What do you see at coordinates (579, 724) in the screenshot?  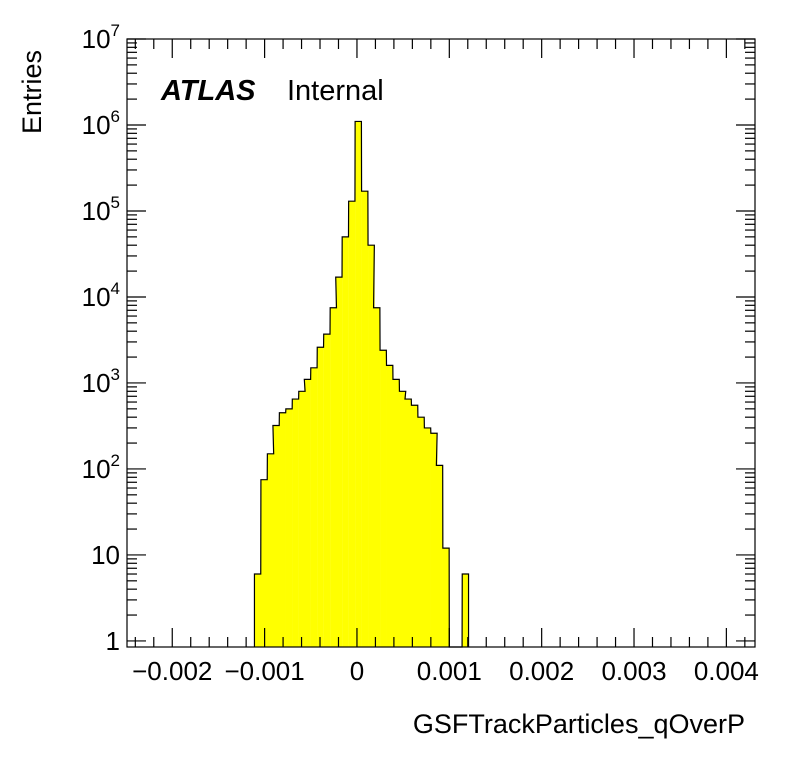 I see `x-axis-label: GSFTrackParticles_qOverP` at bounding box center [579, 724].